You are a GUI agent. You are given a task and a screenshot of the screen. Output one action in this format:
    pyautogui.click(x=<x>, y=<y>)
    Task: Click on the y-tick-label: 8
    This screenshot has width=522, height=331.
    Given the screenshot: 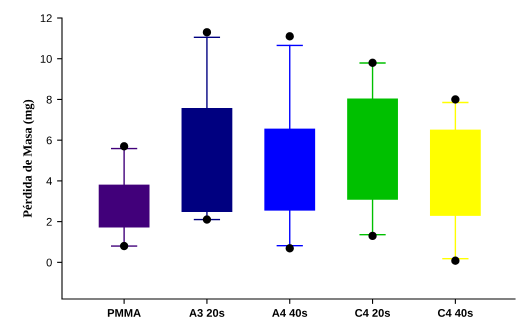 What is the action you would take?
    pyautogui.click(x=49, y=100)
    